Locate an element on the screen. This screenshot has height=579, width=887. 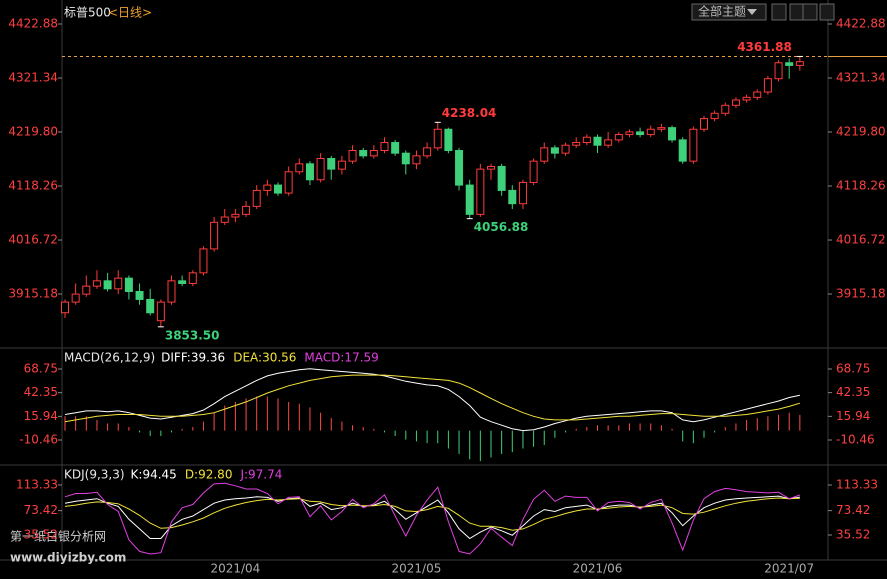
theme-button is located at coordinates (729, 12).